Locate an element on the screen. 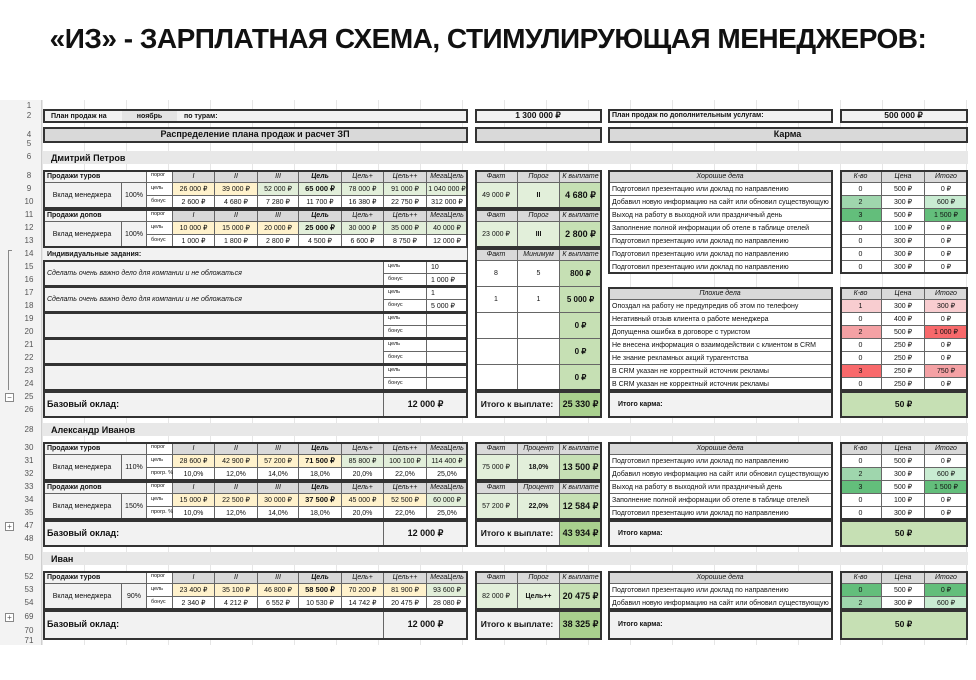 This screenshot has width=976, height=680. karma-item-total: 1 500 ₽ is located at coordinates (946, 215).